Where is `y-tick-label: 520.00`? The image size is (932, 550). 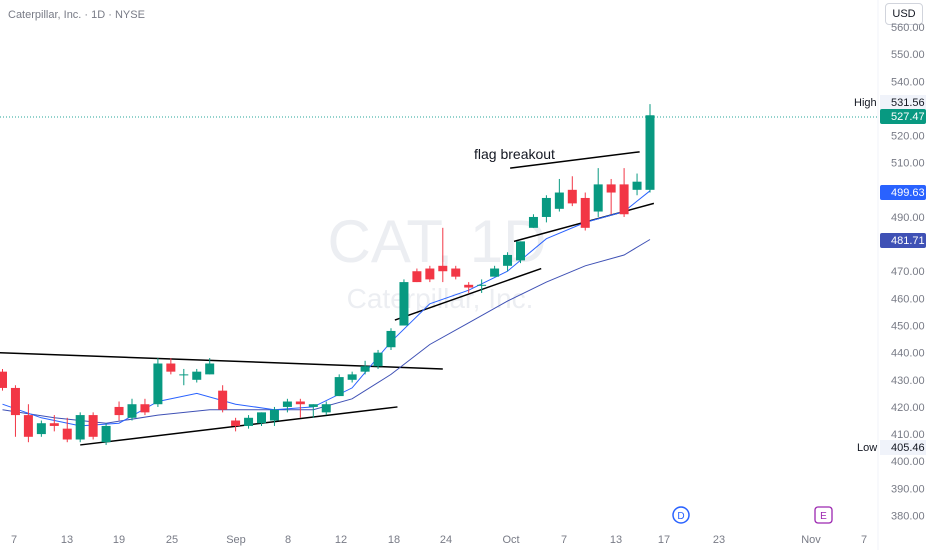
y-tick-label: 520.00 is located at coordinates (908, 137).